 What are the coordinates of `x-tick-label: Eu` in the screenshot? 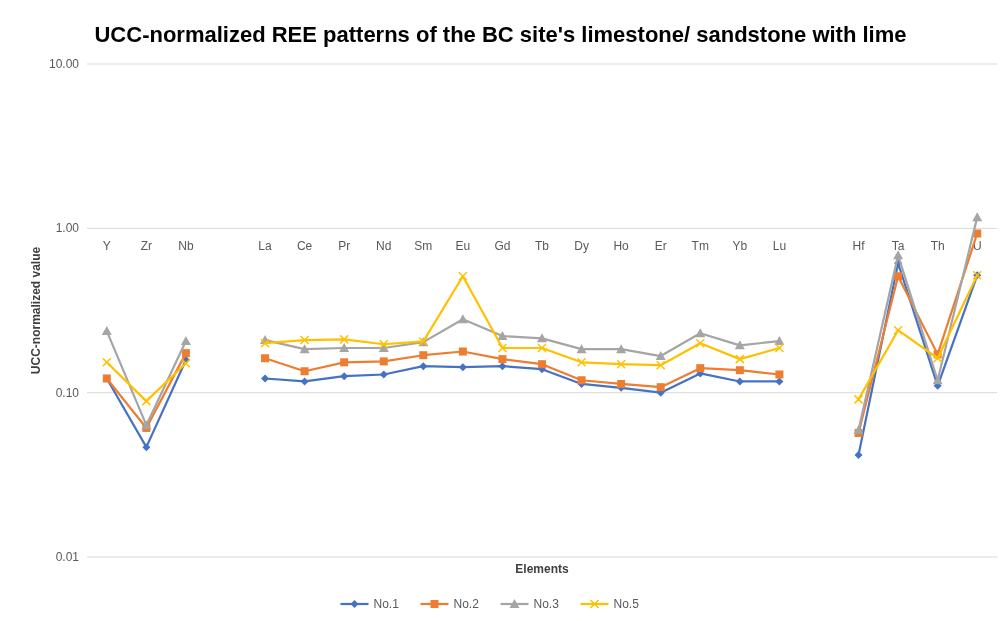 It's located at (463, 246).